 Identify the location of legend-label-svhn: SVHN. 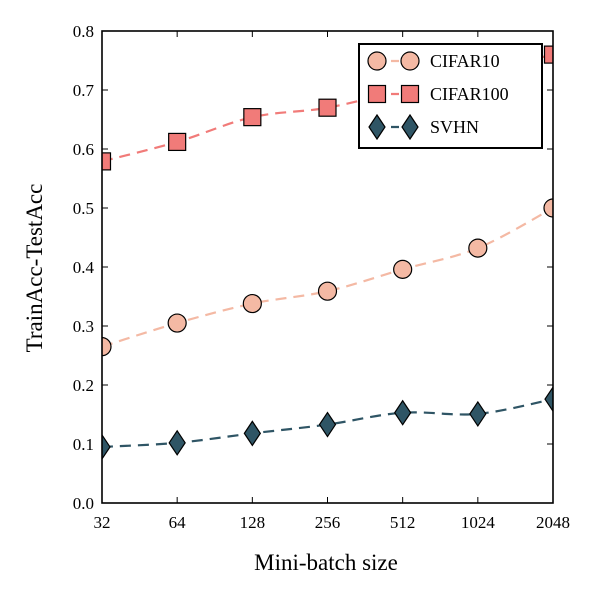
(454, 127).